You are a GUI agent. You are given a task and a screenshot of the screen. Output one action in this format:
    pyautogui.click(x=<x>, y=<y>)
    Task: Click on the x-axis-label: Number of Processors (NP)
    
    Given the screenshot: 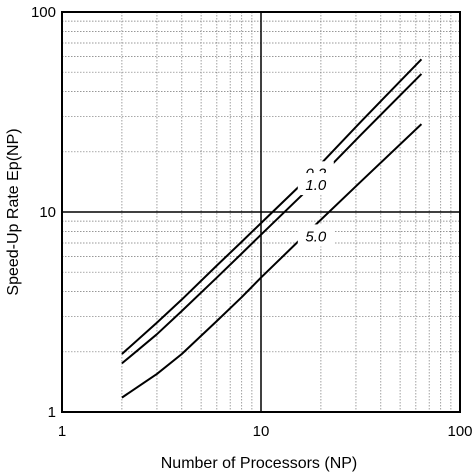 What is the action you would take?
    pyautogui.click(x=259, y=463)
    